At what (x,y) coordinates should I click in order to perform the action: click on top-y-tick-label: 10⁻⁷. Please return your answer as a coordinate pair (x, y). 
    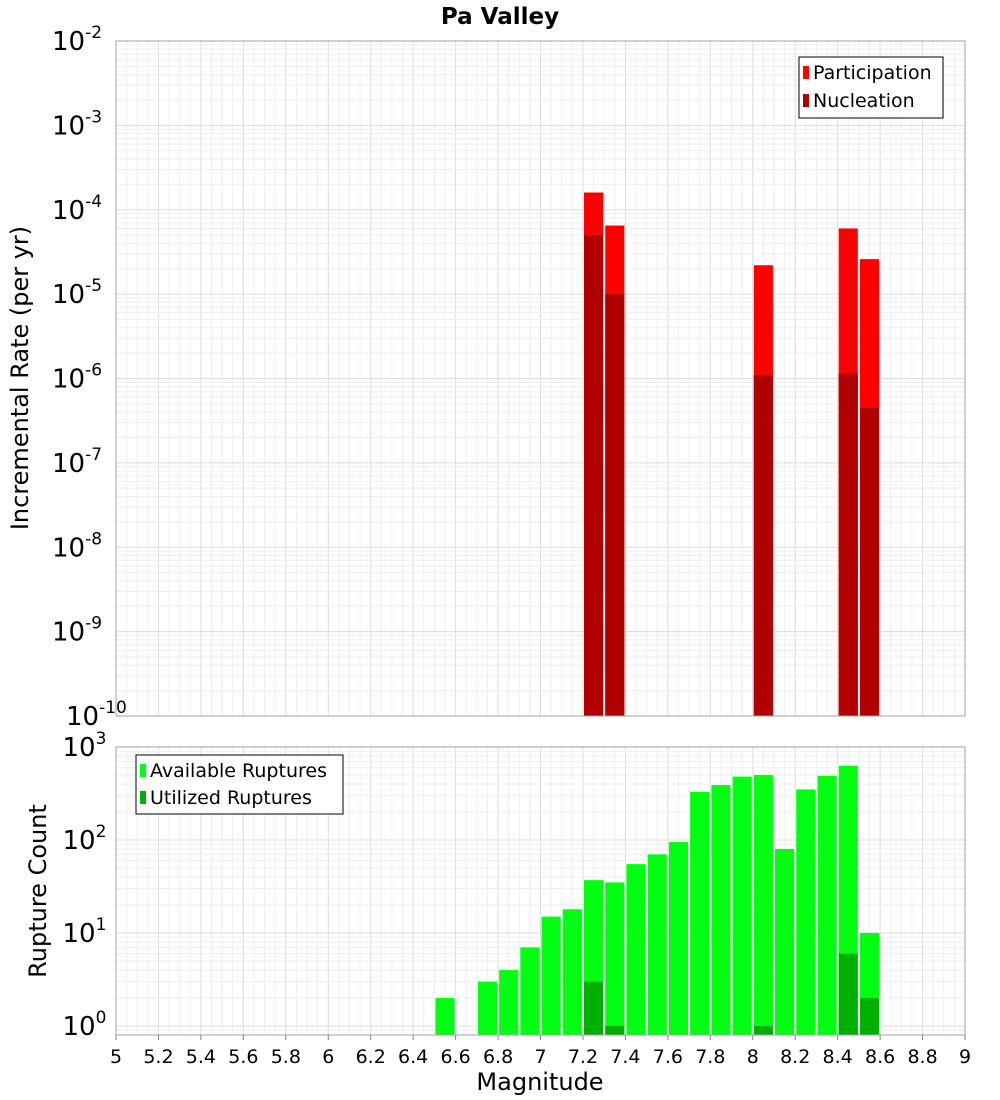
    Looking at the image, I should click on (77, 462).